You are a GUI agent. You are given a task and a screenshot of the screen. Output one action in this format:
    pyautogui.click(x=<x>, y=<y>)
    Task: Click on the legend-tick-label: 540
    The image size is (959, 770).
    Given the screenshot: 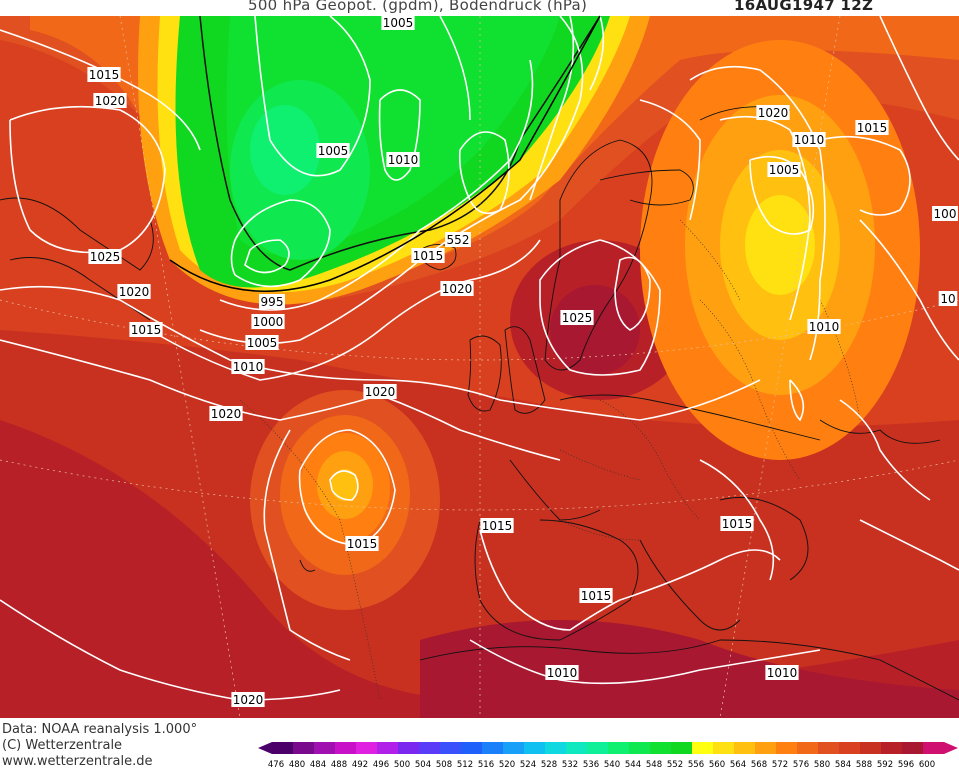 What is the action you would take?
    pyautogui.click(x=612, y=765)
    